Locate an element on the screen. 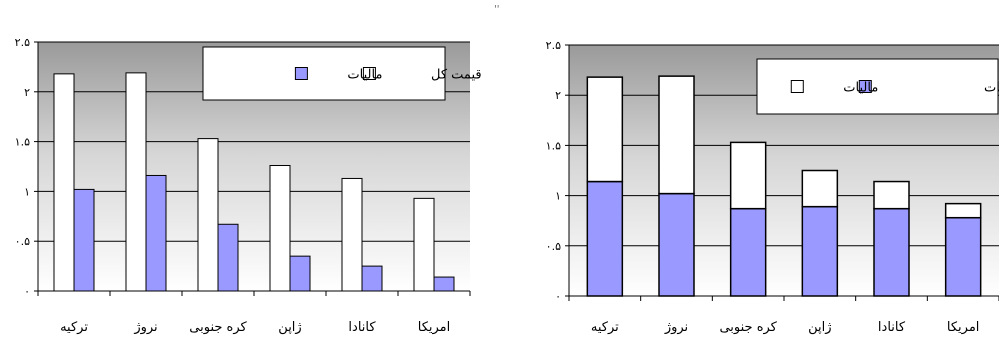  legend-label: قیمت قبل از مالیات is located at coordinates (991, 88).